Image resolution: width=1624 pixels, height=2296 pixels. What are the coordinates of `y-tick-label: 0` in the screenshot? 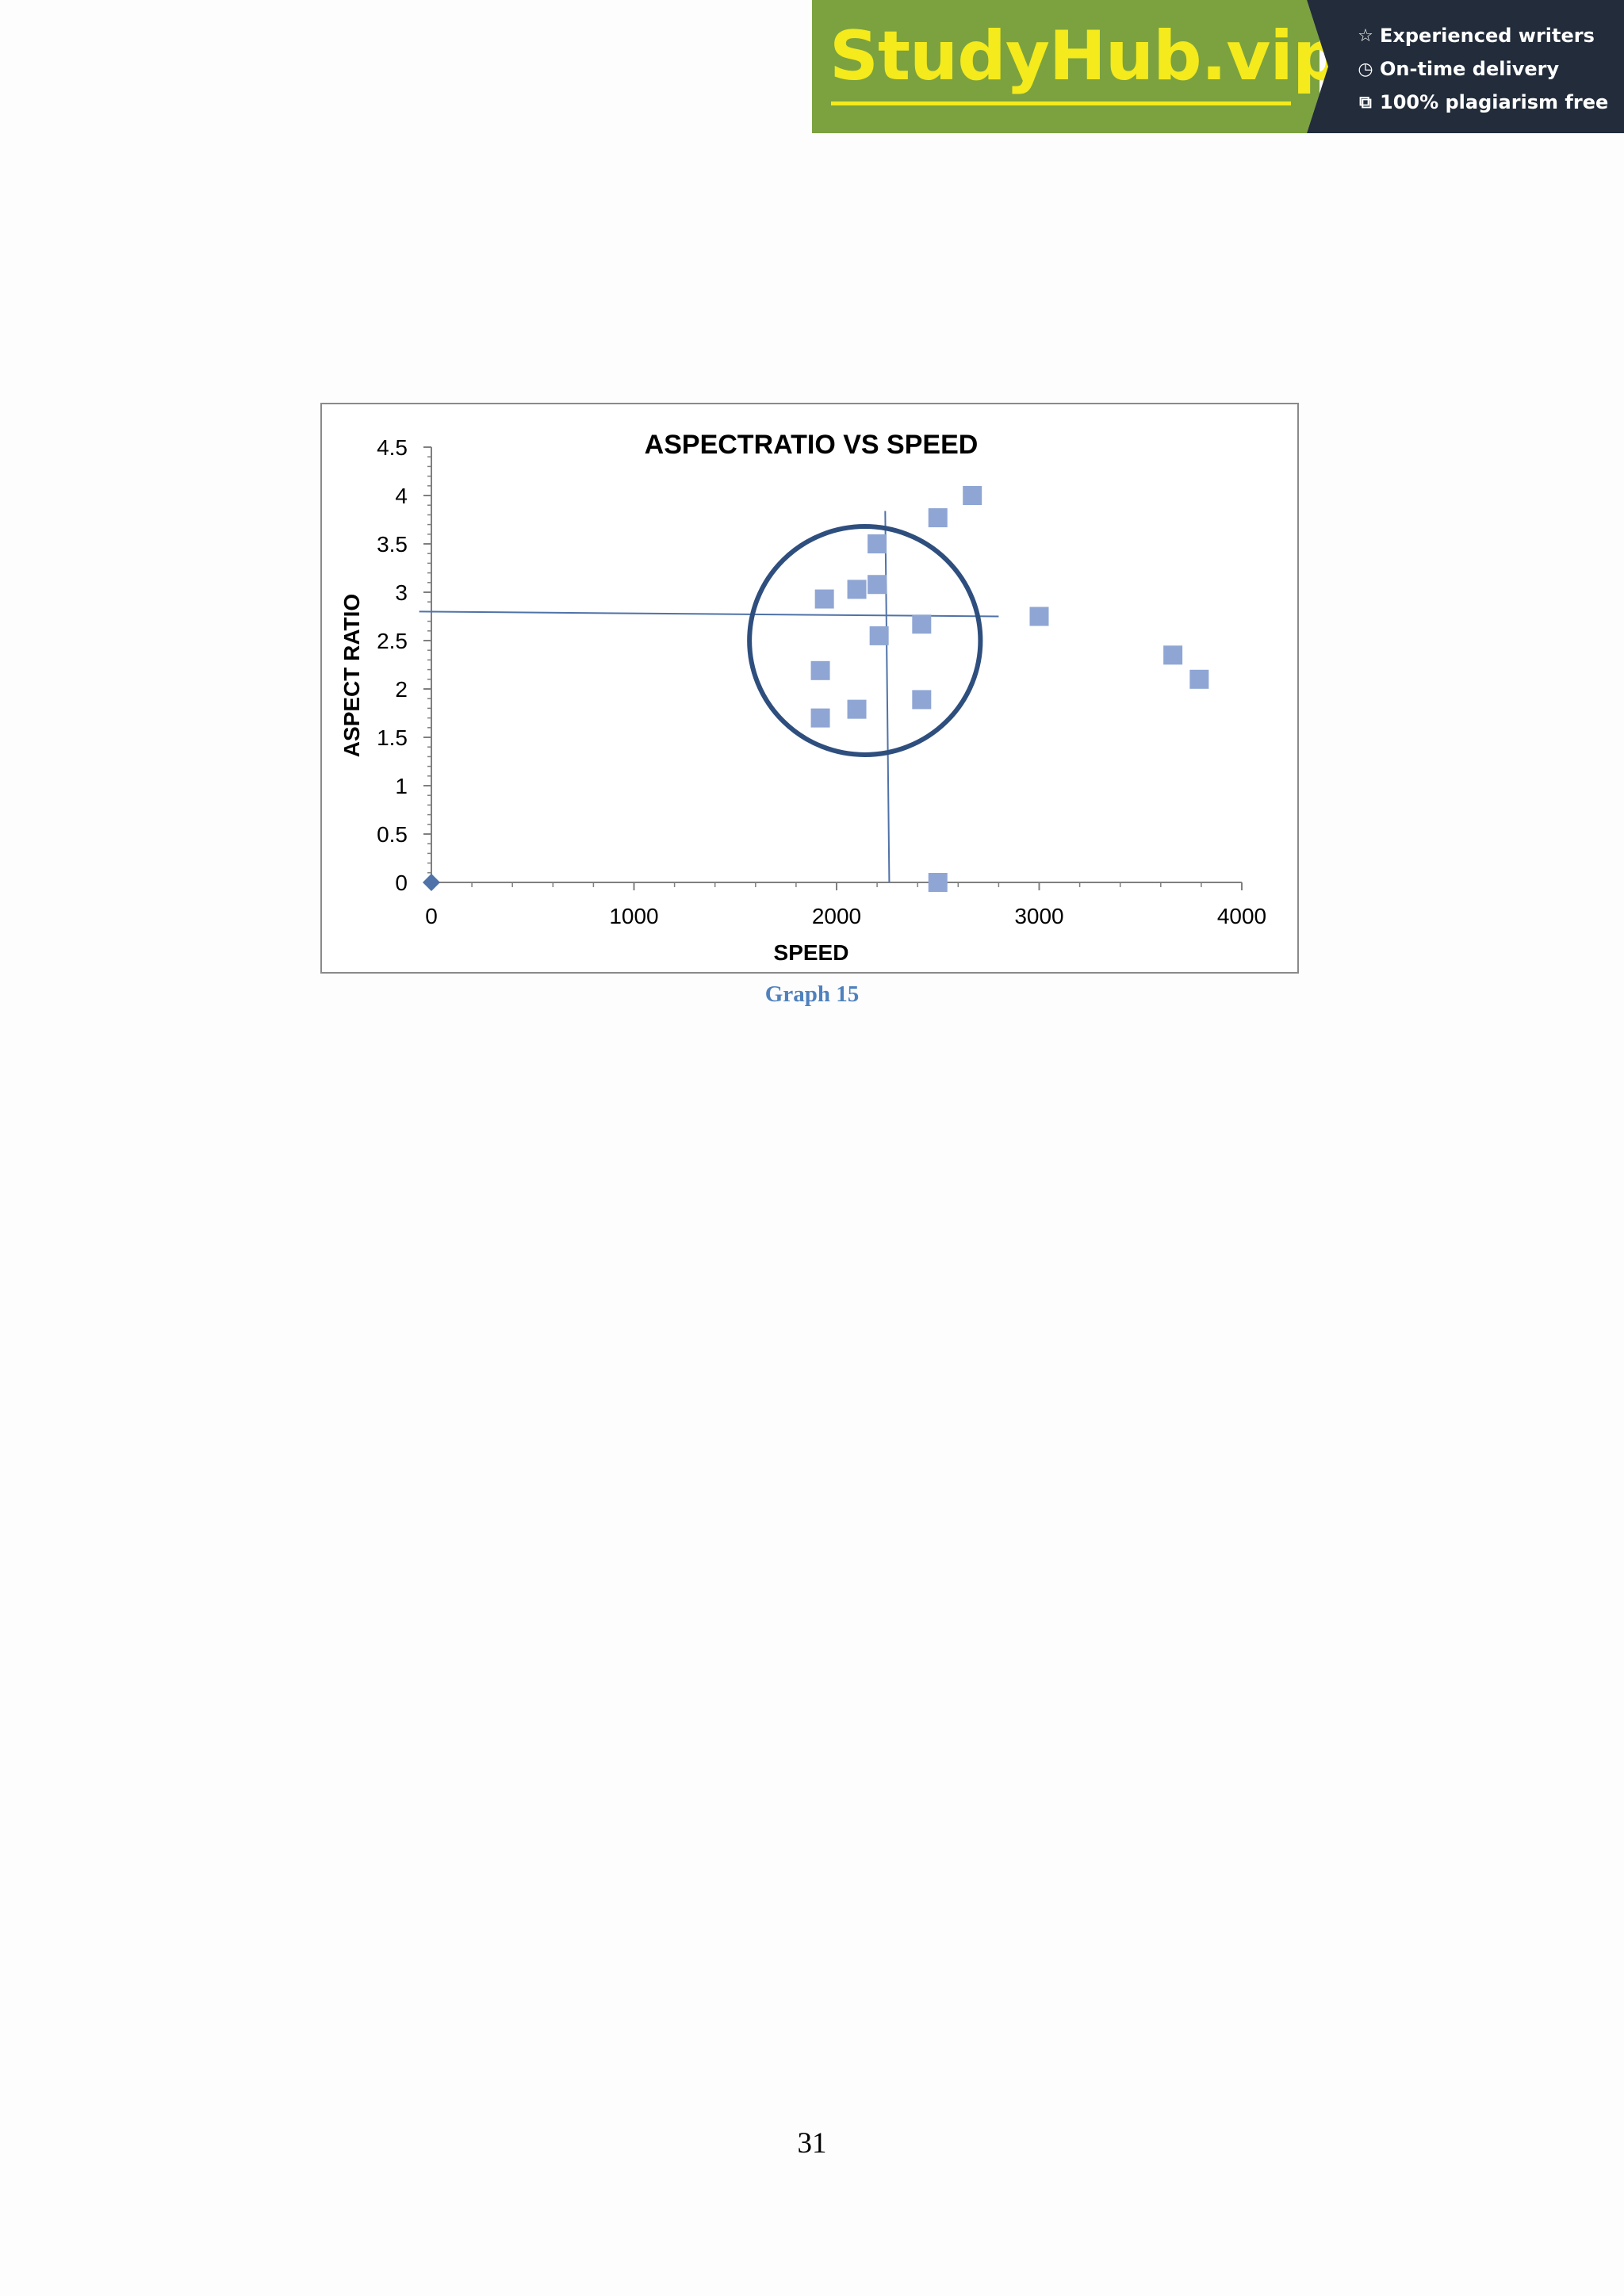 It's located at (401, 883).